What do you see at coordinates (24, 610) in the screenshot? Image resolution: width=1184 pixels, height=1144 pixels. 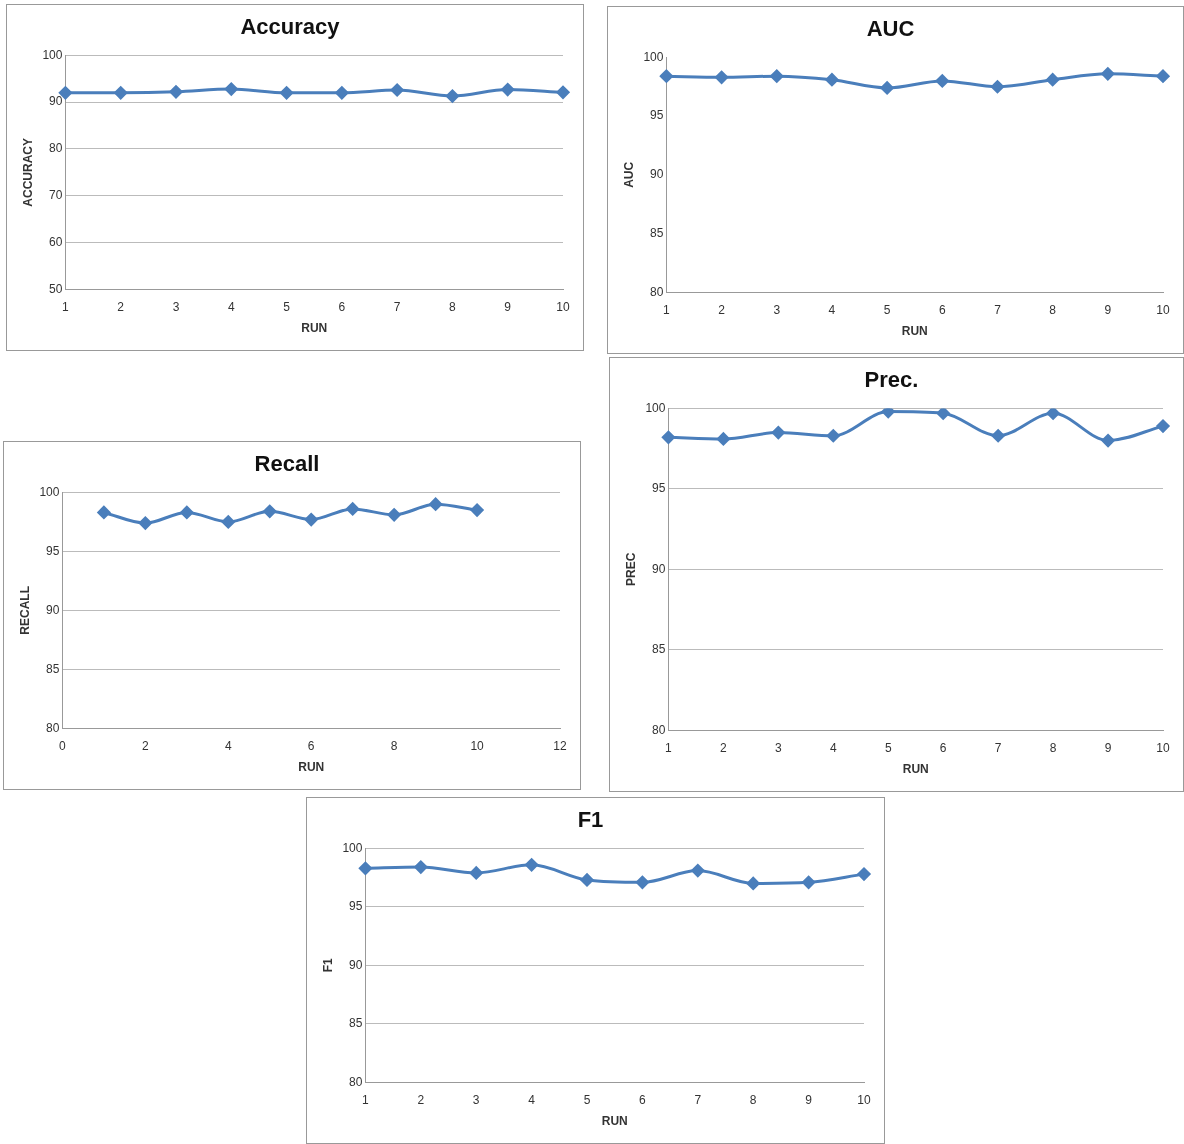 I see `y-axis-title: RECALL` at bounding box center [24, 610].